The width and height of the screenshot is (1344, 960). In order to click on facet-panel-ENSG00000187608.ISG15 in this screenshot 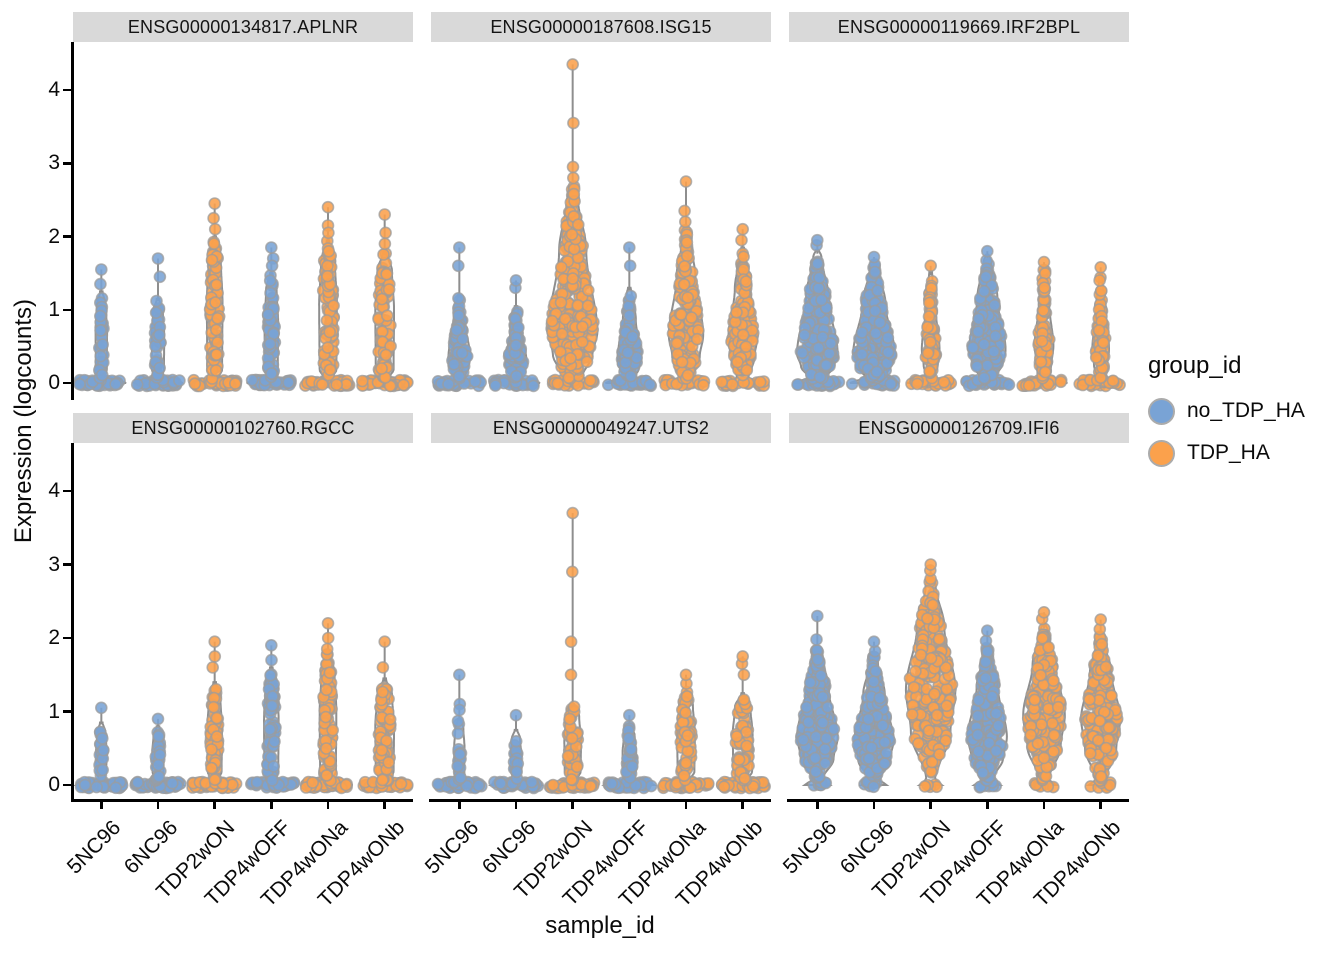, I will do `click(601, 225)`.